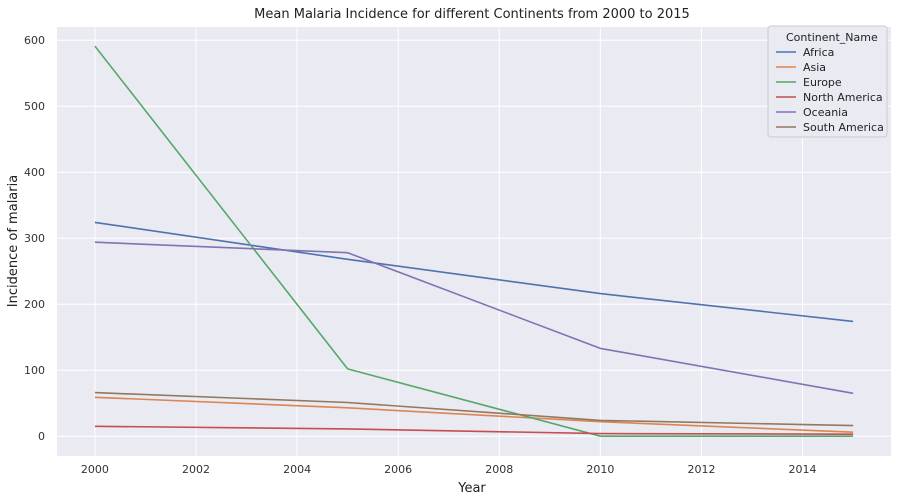  Describe the element at coordinates (843, 97) in the screenshot. I see `legend-entry: North America` at that location.